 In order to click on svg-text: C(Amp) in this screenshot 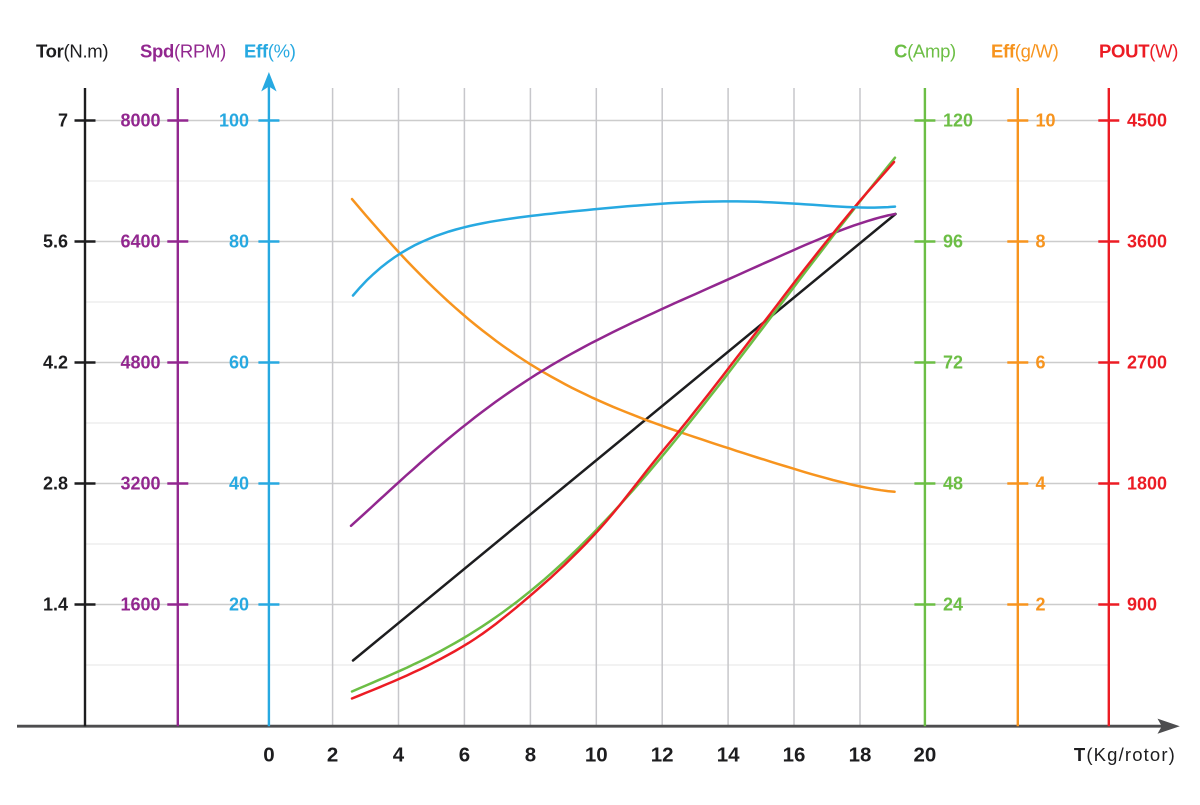, I will do `click(925, 51)`.